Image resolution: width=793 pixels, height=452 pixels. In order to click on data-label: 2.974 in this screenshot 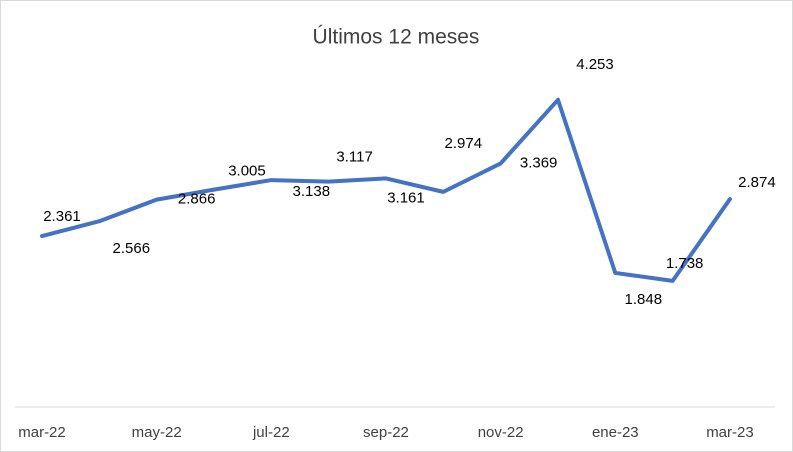, I will do `click(464, 143)`.